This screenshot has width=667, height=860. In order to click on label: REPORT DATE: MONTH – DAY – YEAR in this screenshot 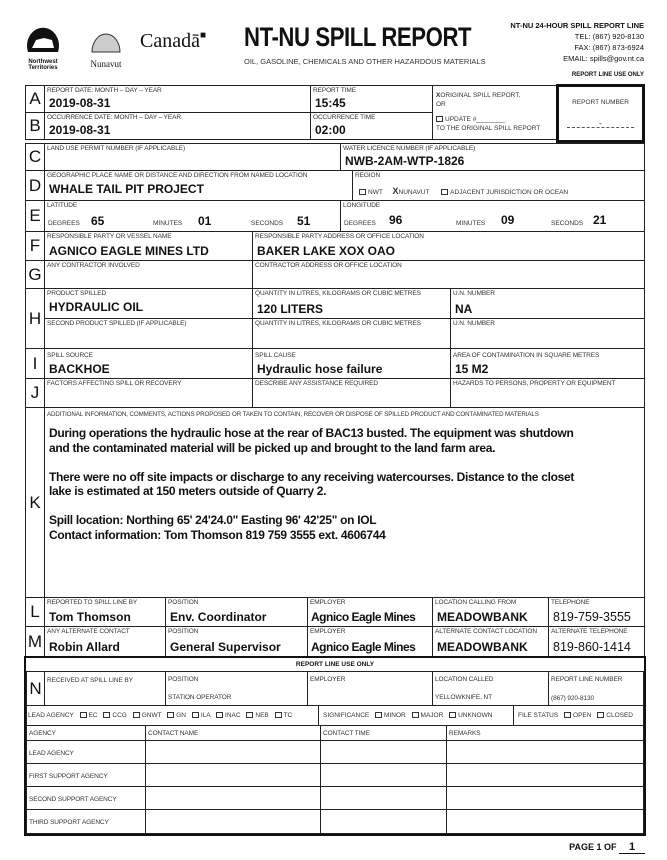, I will do `click(104, 90)`.